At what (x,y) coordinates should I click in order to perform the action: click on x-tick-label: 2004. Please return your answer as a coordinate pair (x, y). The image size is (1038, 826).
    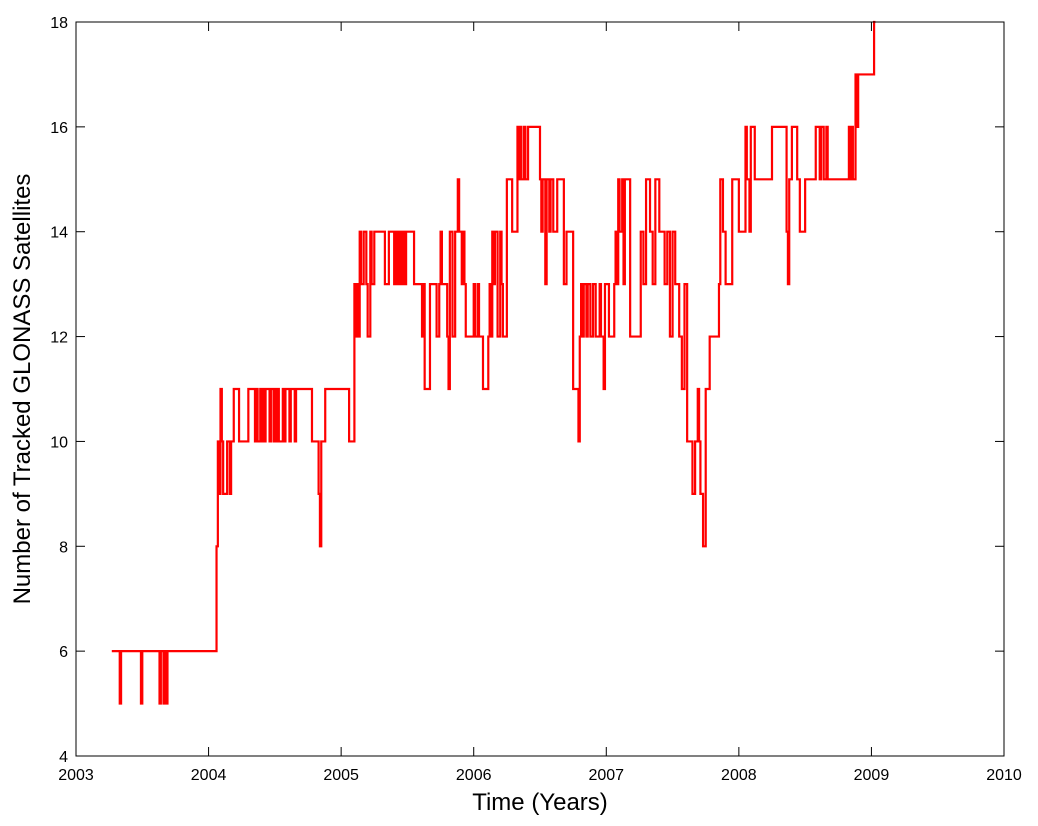
    Looking at the image, I should click on (209, 775).